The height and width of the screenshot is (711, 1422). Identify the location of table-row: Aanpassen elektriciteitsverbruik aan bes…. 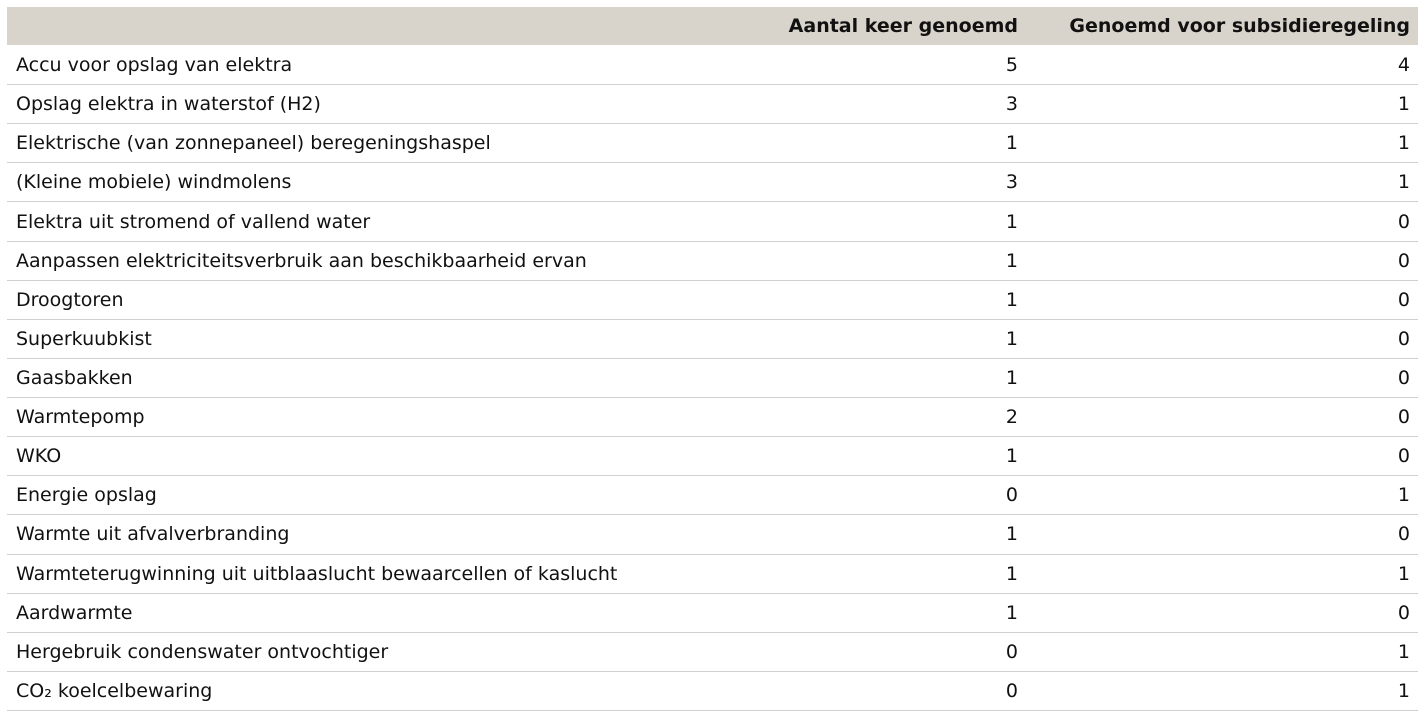
(712, 261).